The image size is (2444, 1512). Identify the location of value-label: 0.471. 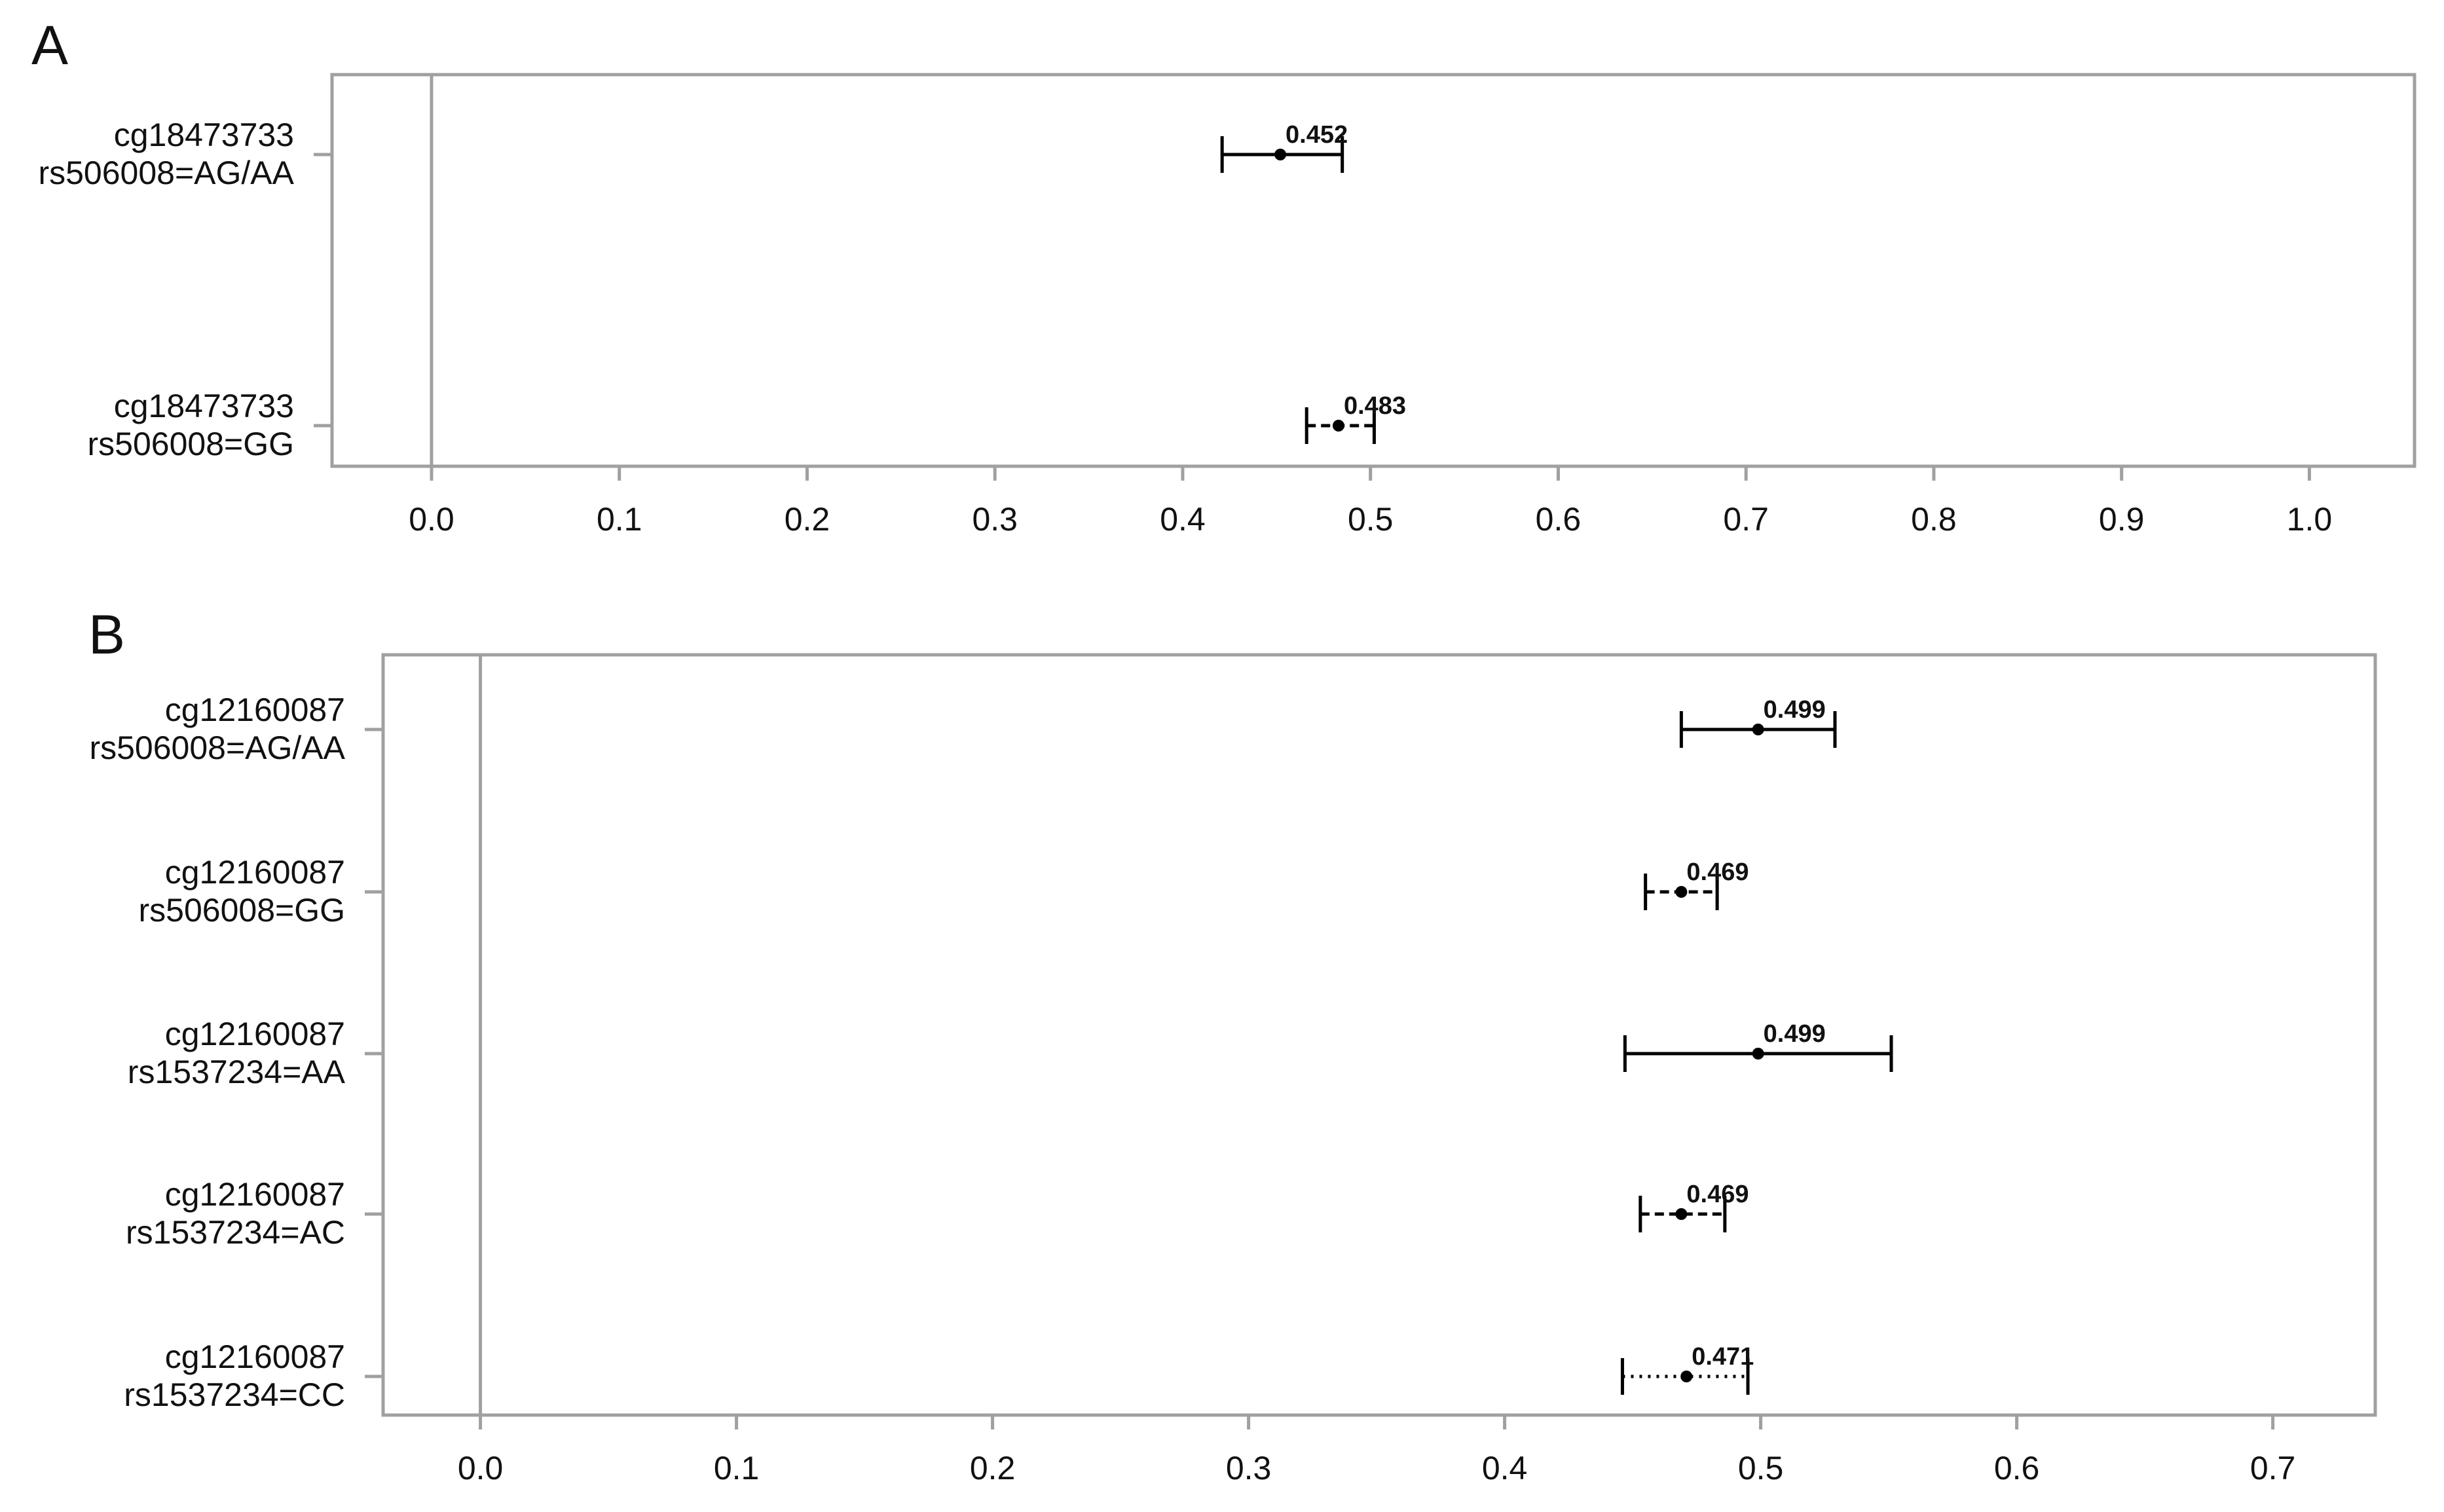
(1723, 1357).